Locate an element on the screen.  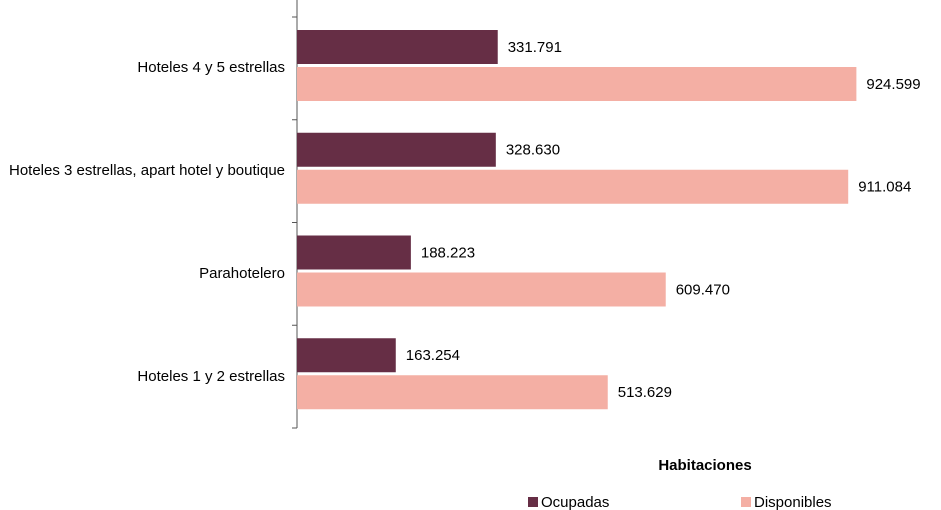
category-label: Parahotelero is located at coordinates (142, 274).